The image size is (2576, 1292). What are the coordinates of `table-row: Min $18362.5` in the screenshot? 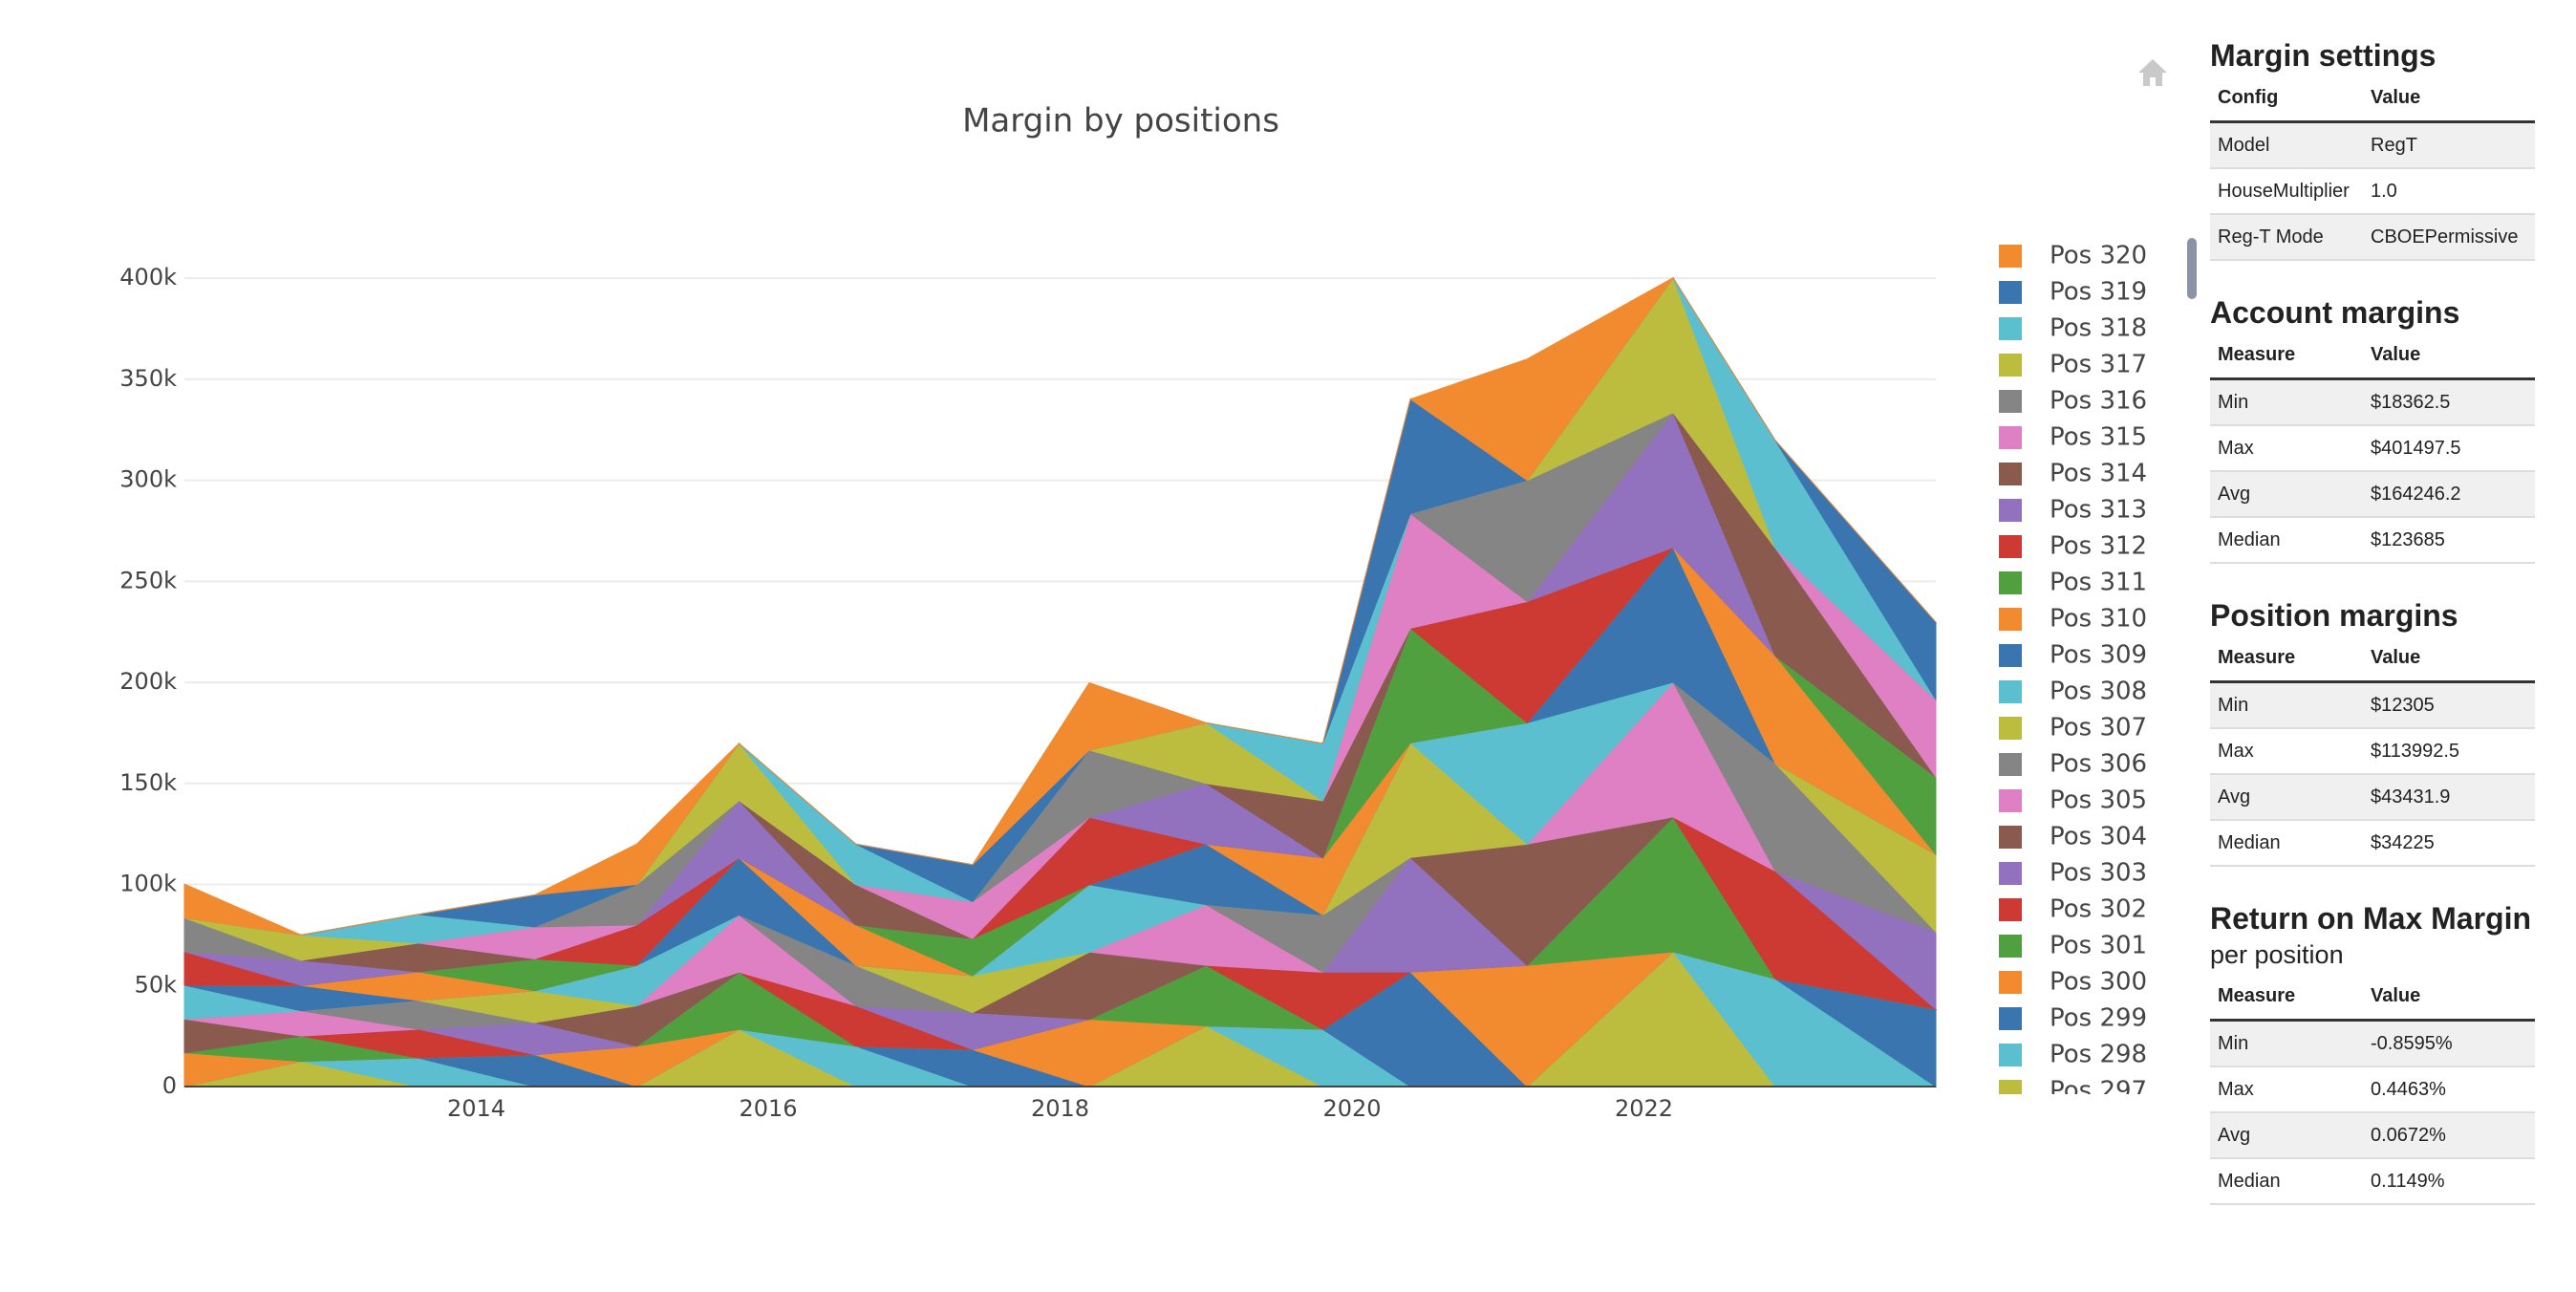 It's located at (2372, 402).